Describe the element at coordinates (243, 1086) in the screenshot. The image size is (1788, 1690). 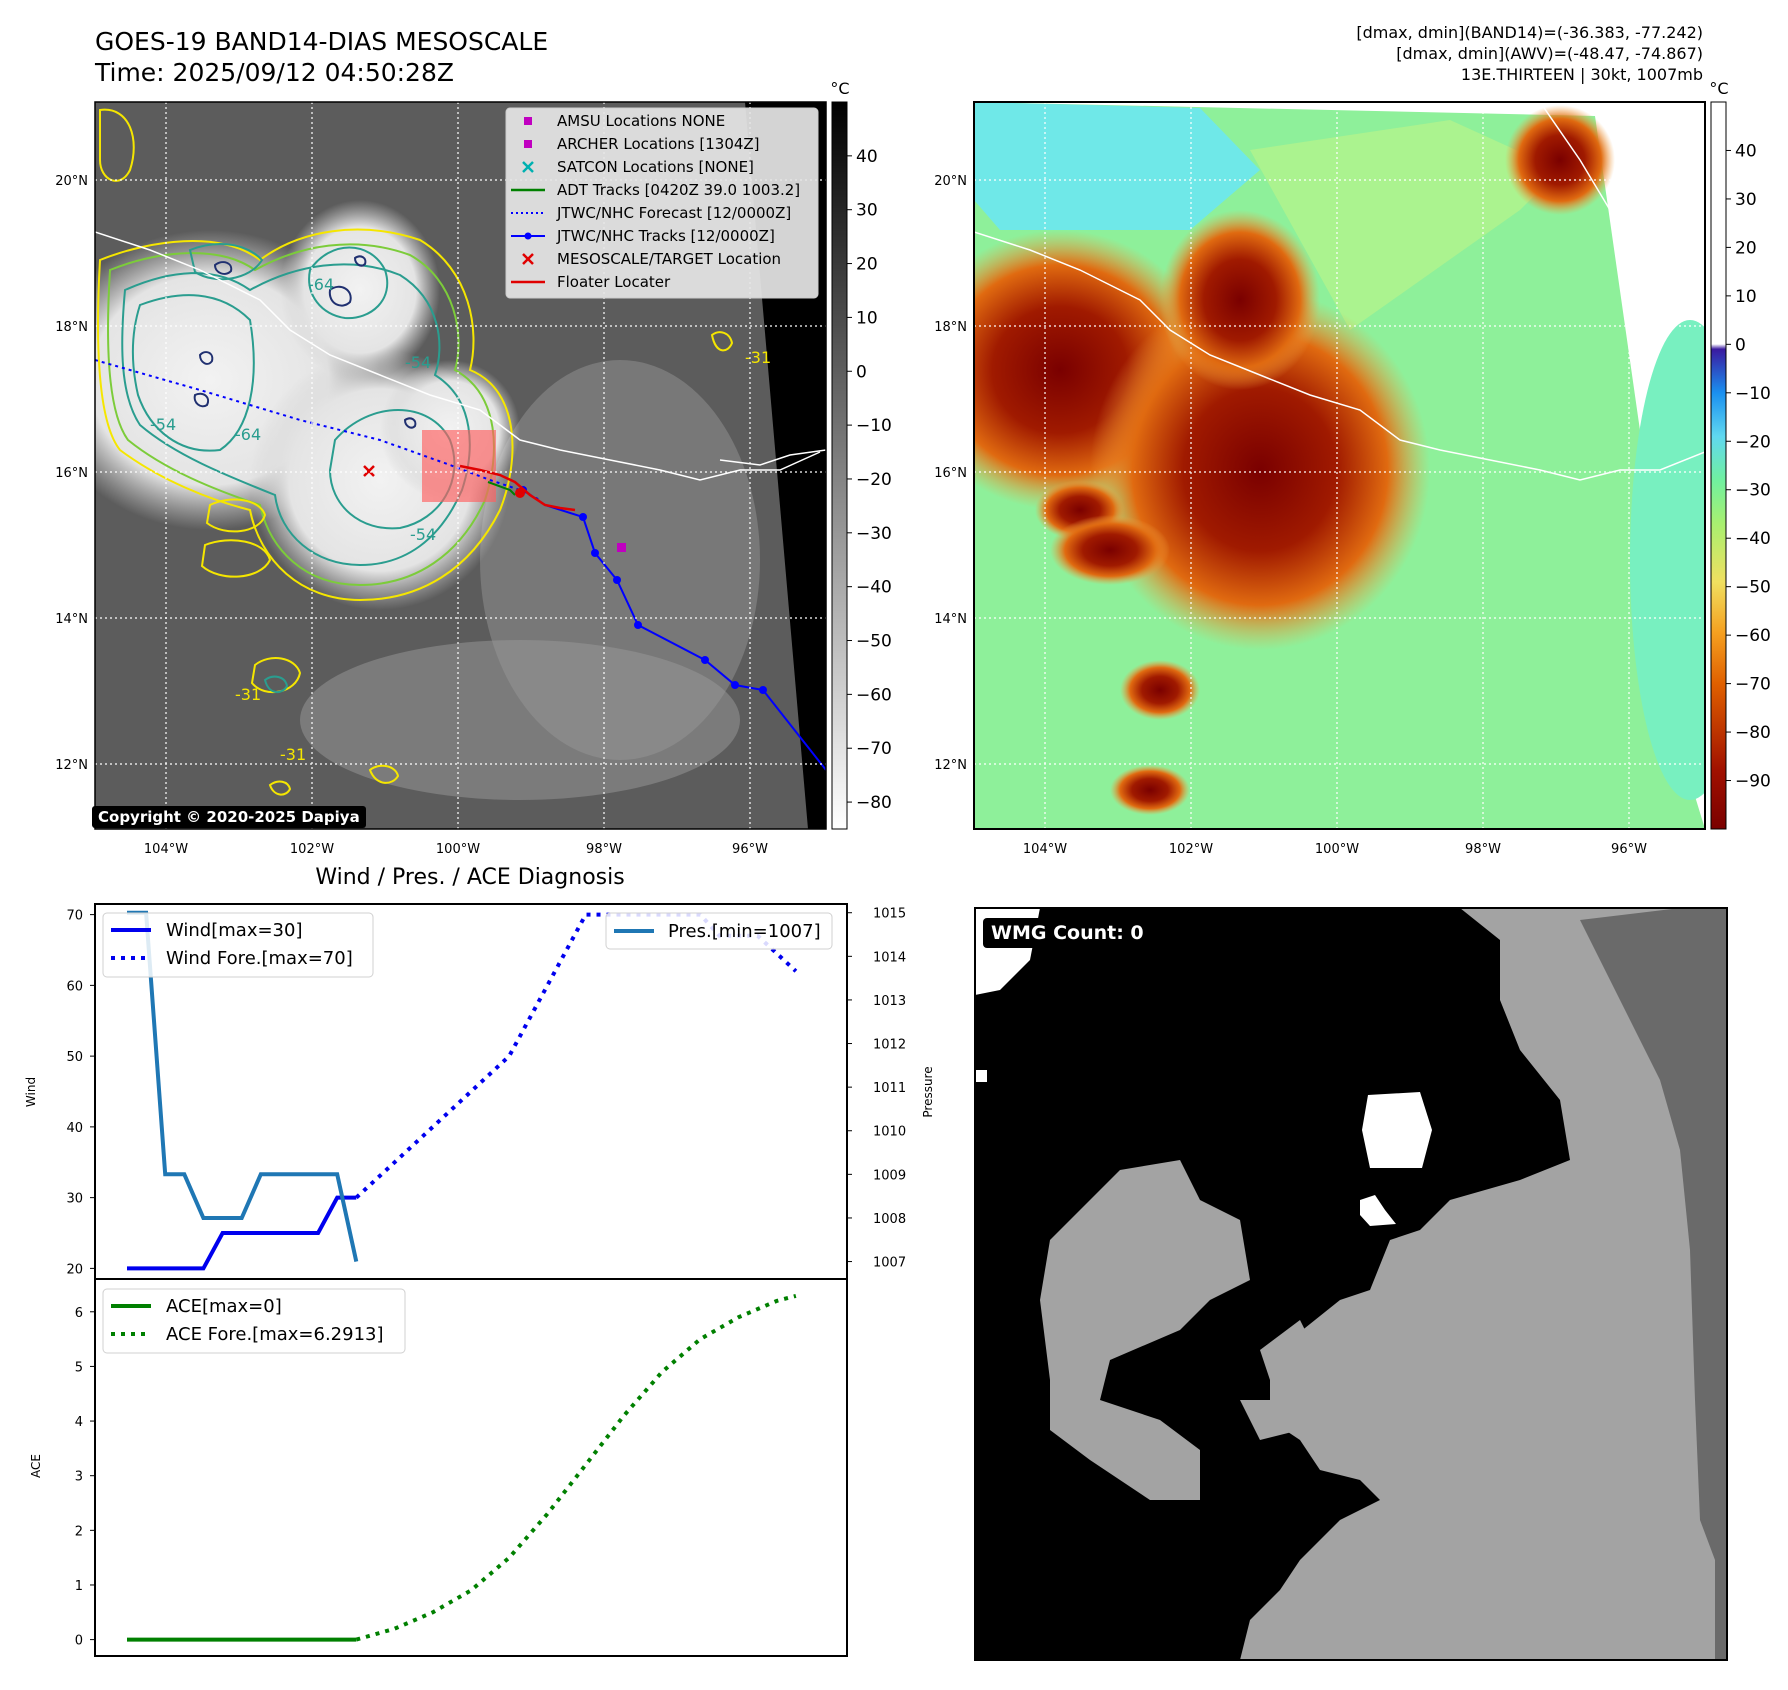
I see `series-line-pres-min` at that location.